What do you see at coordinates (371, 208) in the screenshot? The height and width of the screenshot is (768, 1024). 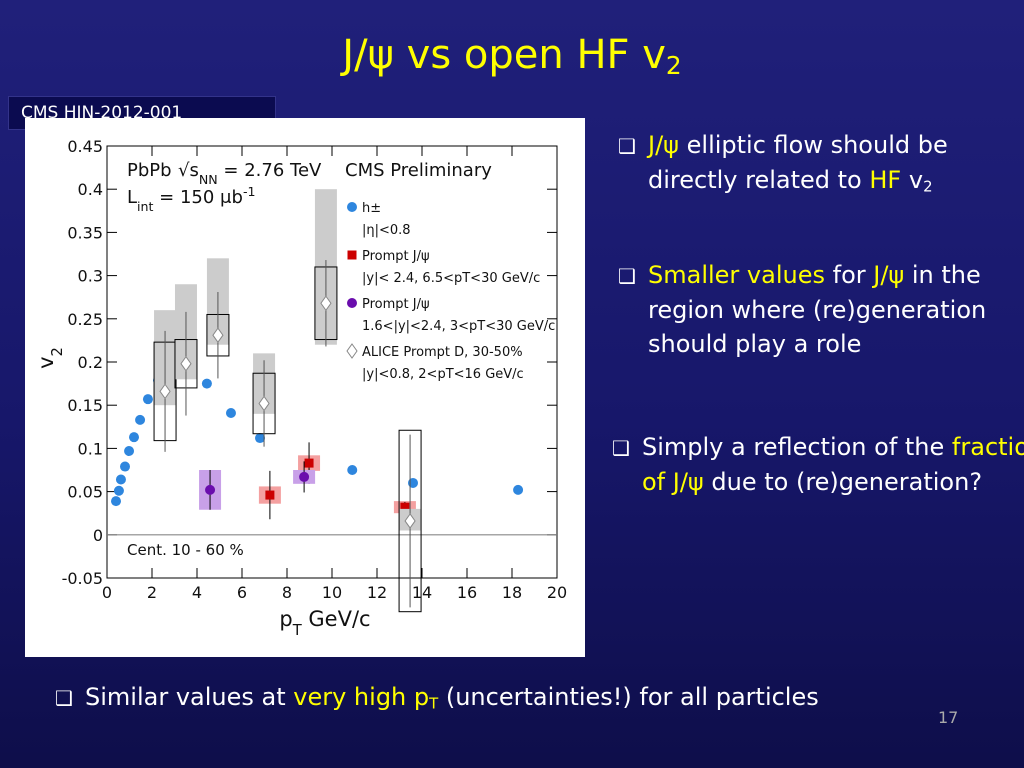 I see `legend-label: h±` at bounding box center [371, 208].